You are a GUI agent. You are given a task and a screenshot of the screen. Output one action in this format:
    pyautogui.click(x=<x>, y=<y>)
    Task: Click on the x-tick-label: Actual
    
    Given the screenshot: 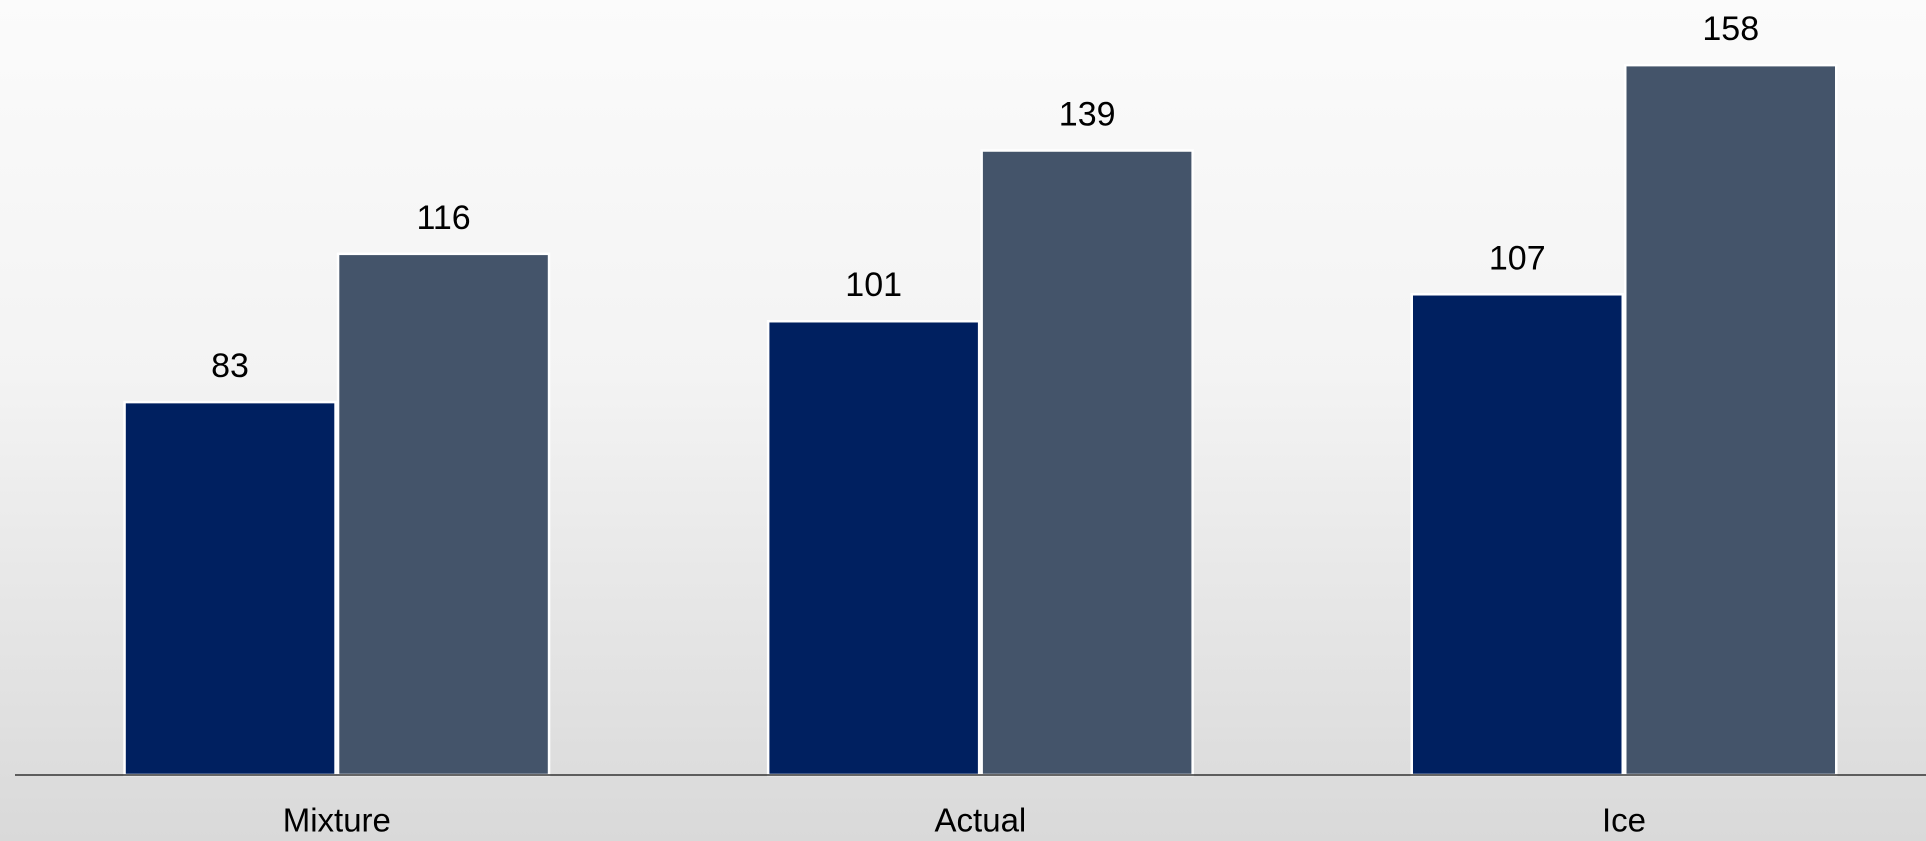 What is the action you would take?
    pyautogui.click(x=981, y=820)
    